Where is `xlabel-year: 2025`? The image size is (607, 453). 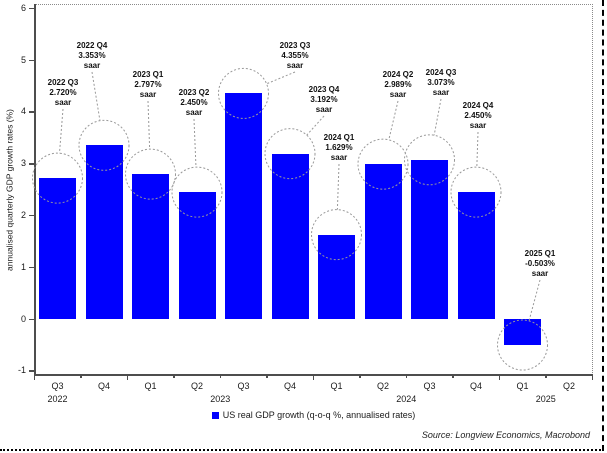
xlabel-year: 2025 is located at coordinates (545, 399).